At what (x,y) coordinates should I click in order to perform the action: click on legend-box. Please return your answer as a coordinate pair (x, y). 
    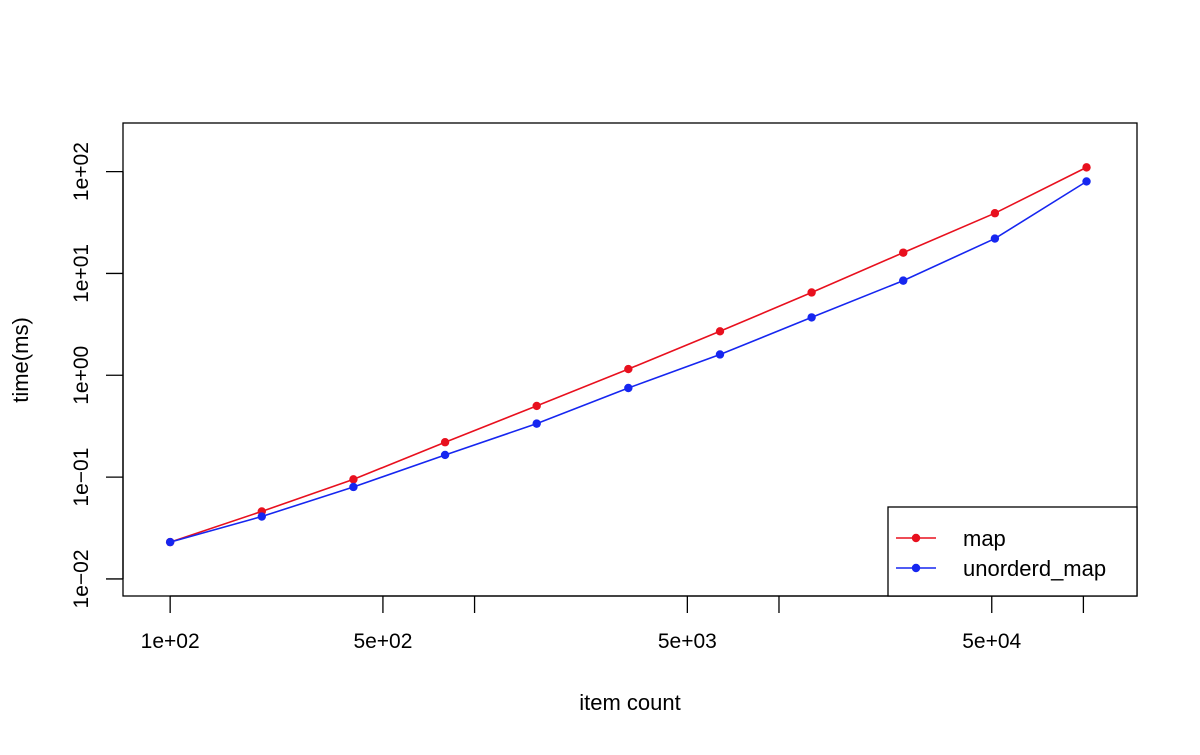
    Looking at the image, I should click on (1012, 551).